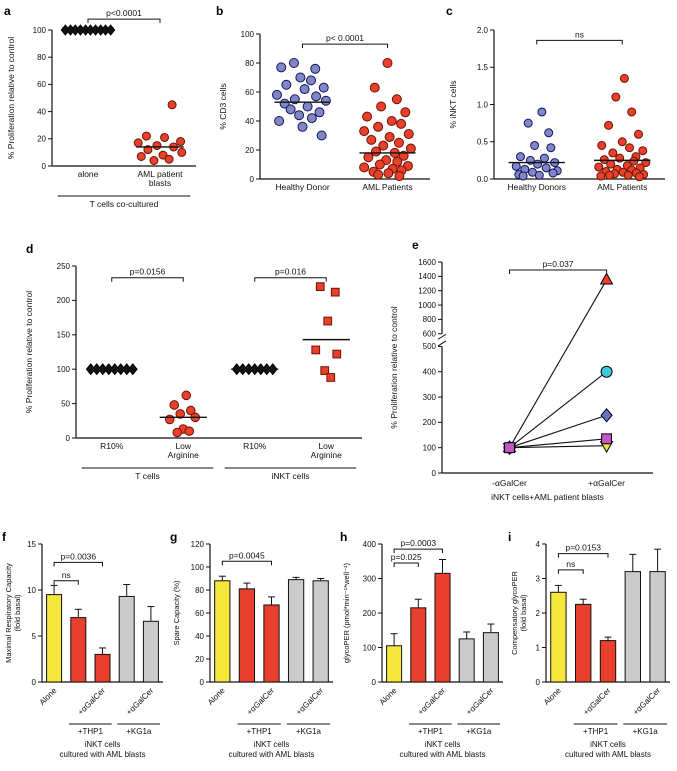 The width and height of the screenshot is (677, 771). Describe the element at coordinates (583, 548) in the screenshot. I see `significance-label: p=0.0153` at that location.